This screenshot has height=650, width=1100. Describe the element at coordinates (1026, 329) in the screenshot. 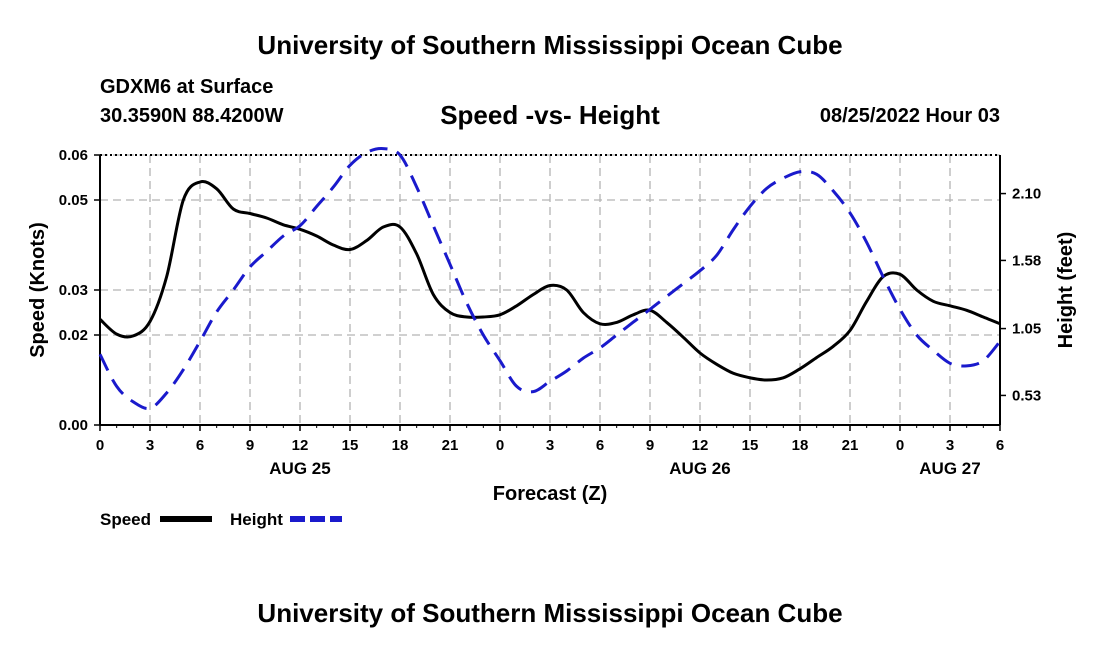

I see `y2-tick-label: 1.05` at that location.